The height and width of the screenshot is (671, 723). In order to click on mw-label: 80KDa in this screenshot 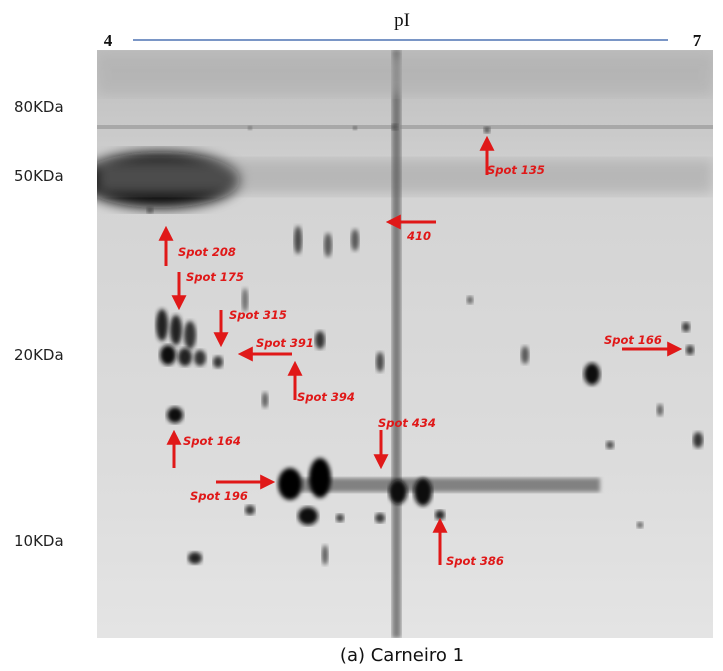, I will do `click(39, 107)`.